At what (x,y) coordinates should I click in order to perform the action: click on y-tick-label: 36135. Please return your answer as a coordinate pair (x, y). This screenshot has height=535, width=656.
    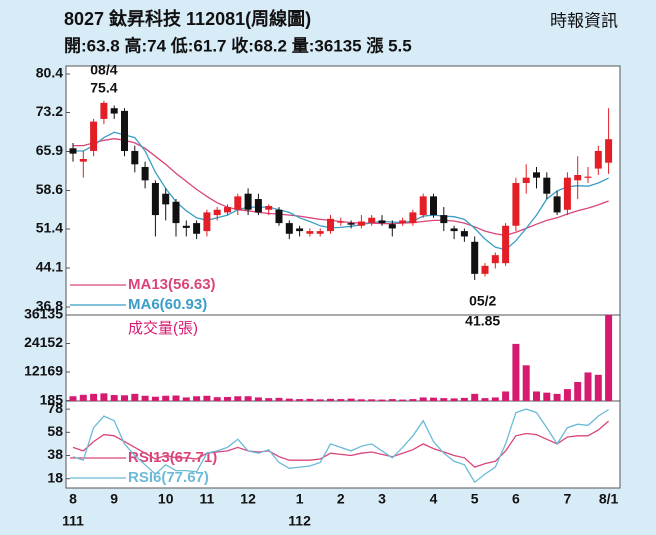
    Looking at the image, I should click on (43, 314).